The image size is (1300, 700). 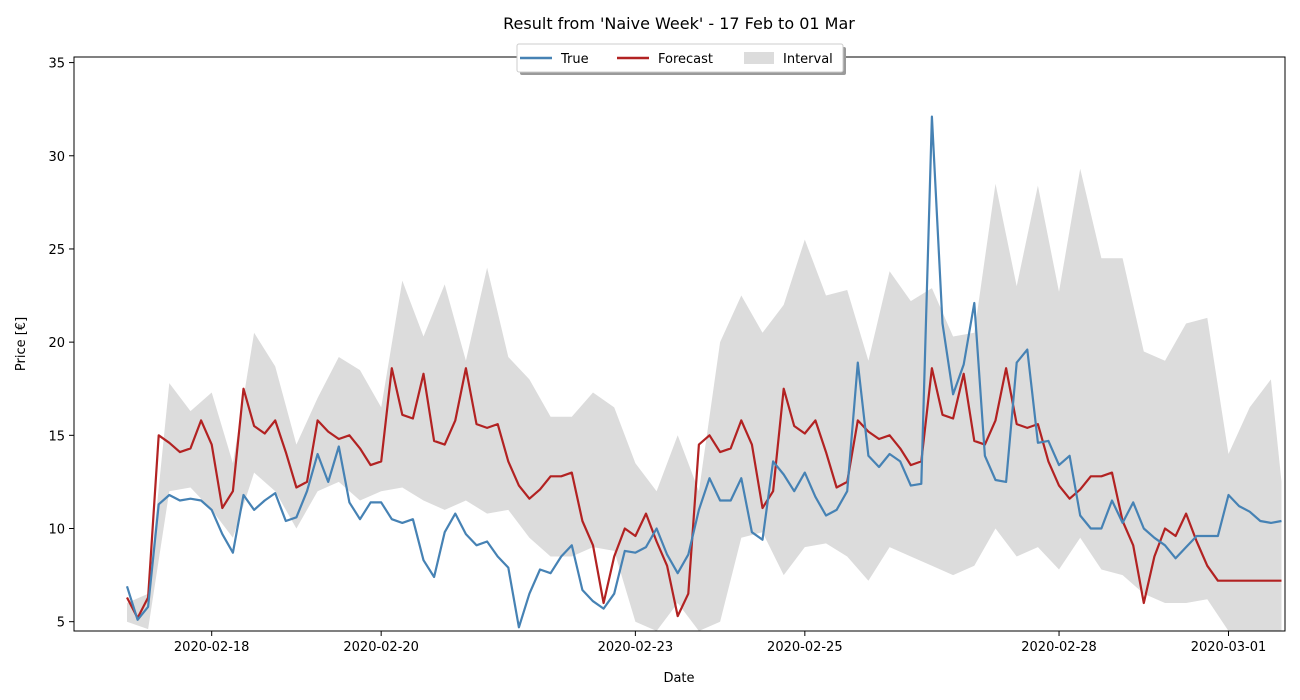 What do you see at coordinates (56, 64) in the screenshot?
I see `y-tick-label: 35` at bounding box center [56, 64].